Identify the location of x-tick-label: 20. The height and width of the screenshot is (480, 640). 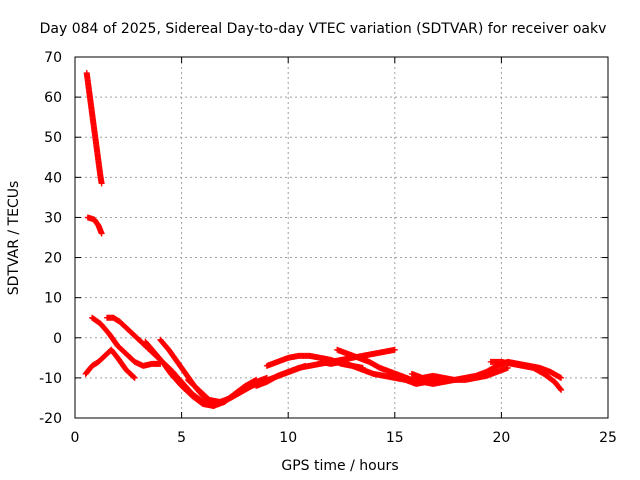
(501, 438).